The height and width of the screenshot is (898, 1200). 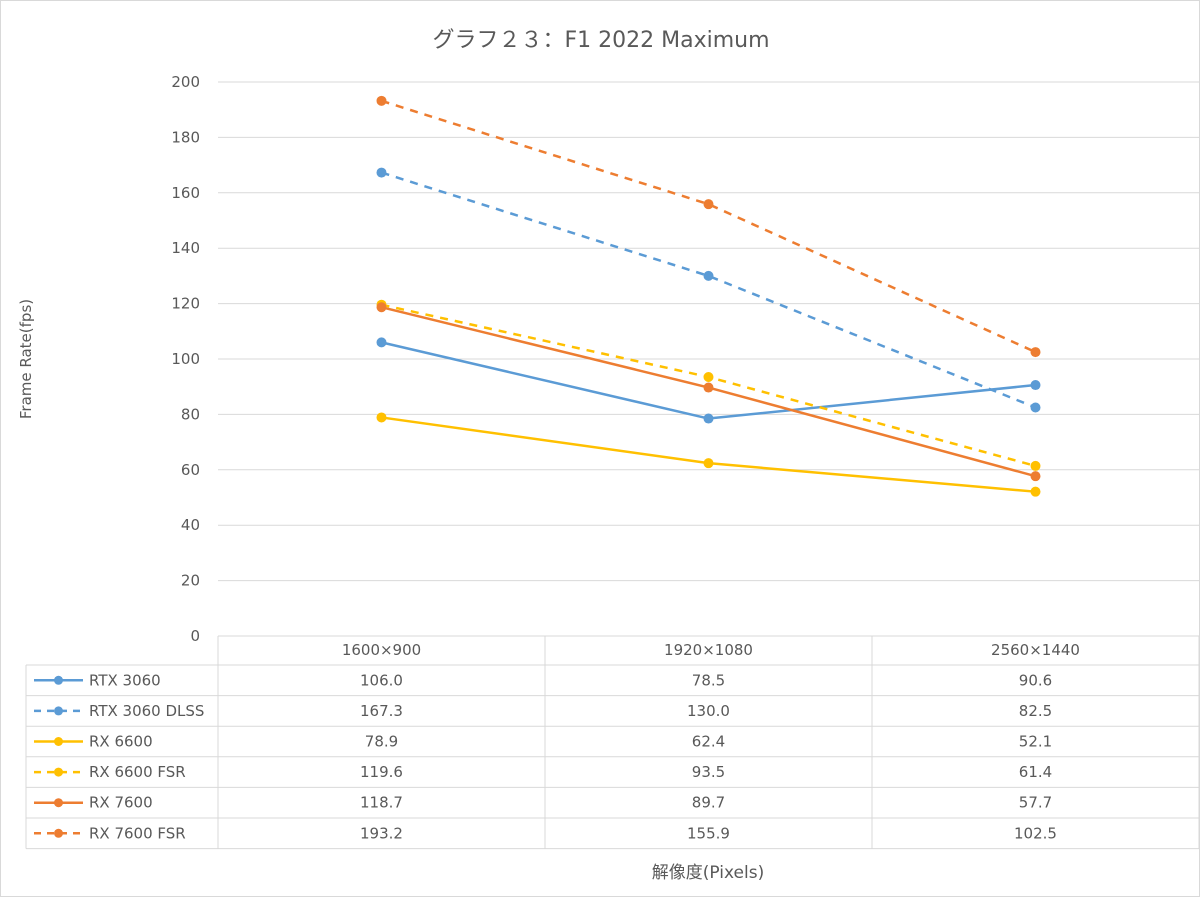 What do you see at coordinates (708, 680) in the screenshot?
I see `table-cell-value: 78.5` at bounding box center [708, 680].